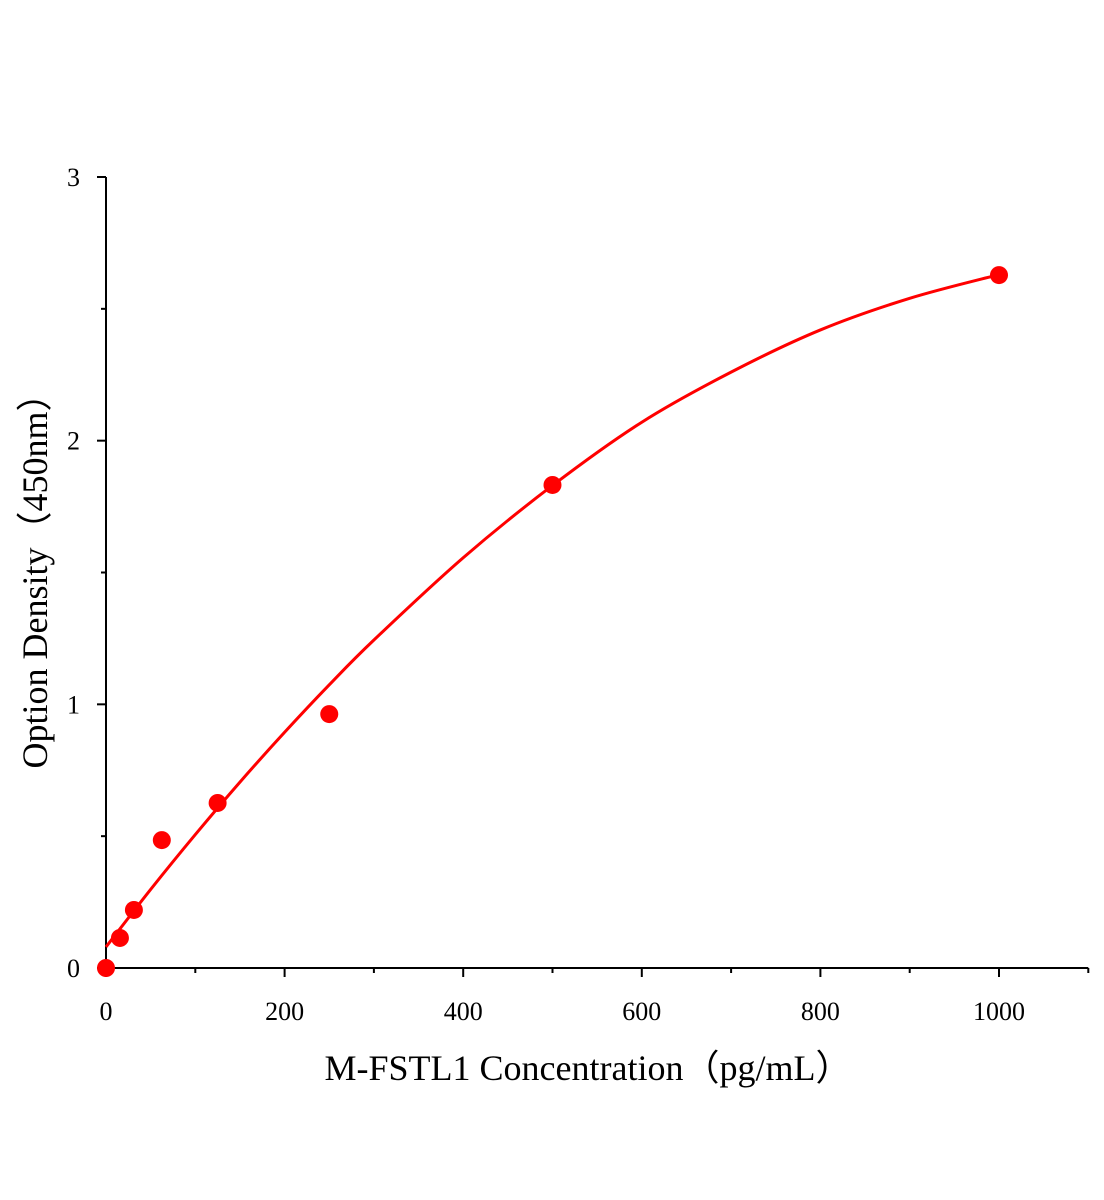 This screenshot has height=1200, width=1104. Describe the element at coordinates (641, 1011) in the screenshot. I see `x-tick-label: 600` at that location.